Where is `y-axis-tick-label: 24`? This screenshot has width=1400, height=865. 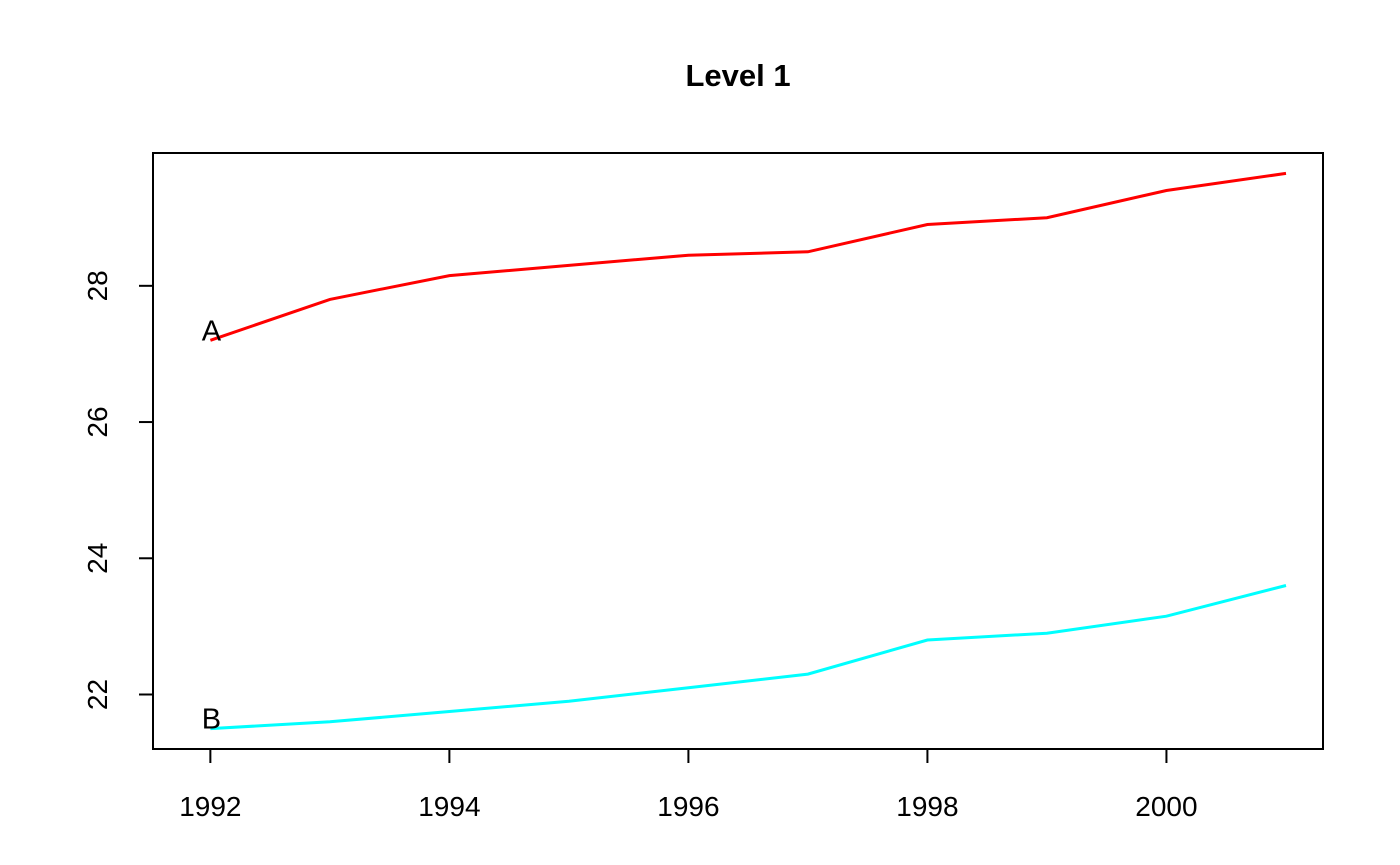 y-axis-tick-label: 24 is located at coordinates (97, 558).